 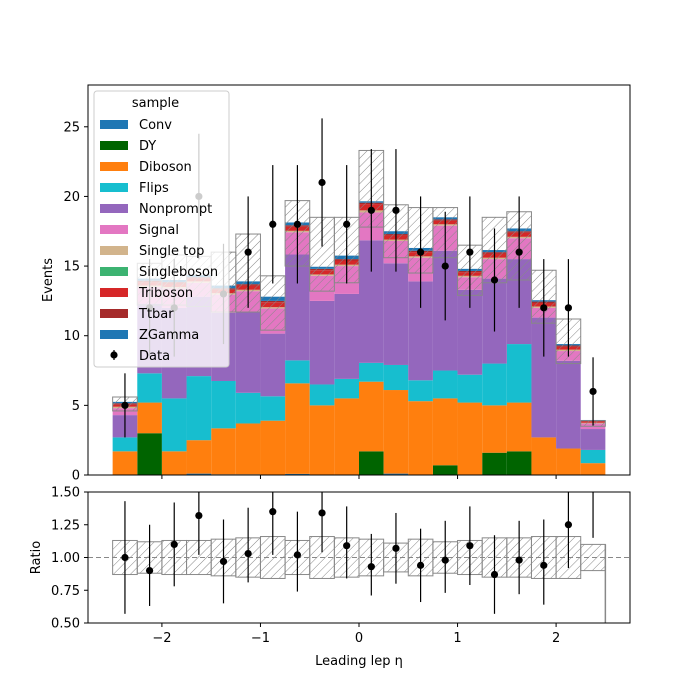 I want to click on series-flips, so click(x=359, y=404).